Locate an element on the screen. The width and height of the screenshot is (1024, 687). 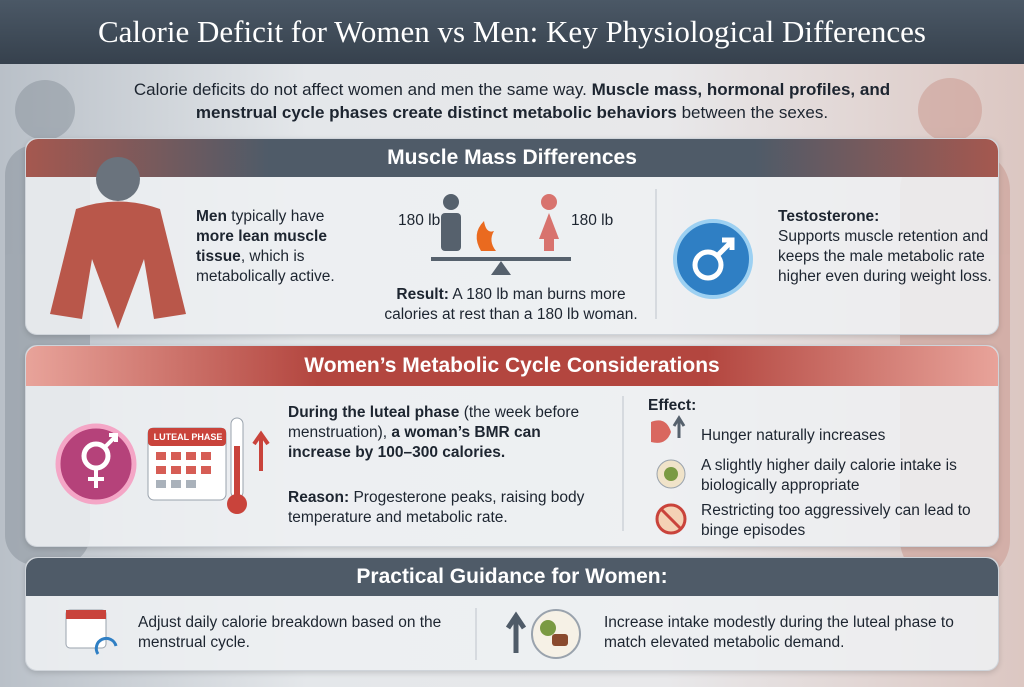
testosterone-label: Testosterone: is located at coordinates (829, 216).